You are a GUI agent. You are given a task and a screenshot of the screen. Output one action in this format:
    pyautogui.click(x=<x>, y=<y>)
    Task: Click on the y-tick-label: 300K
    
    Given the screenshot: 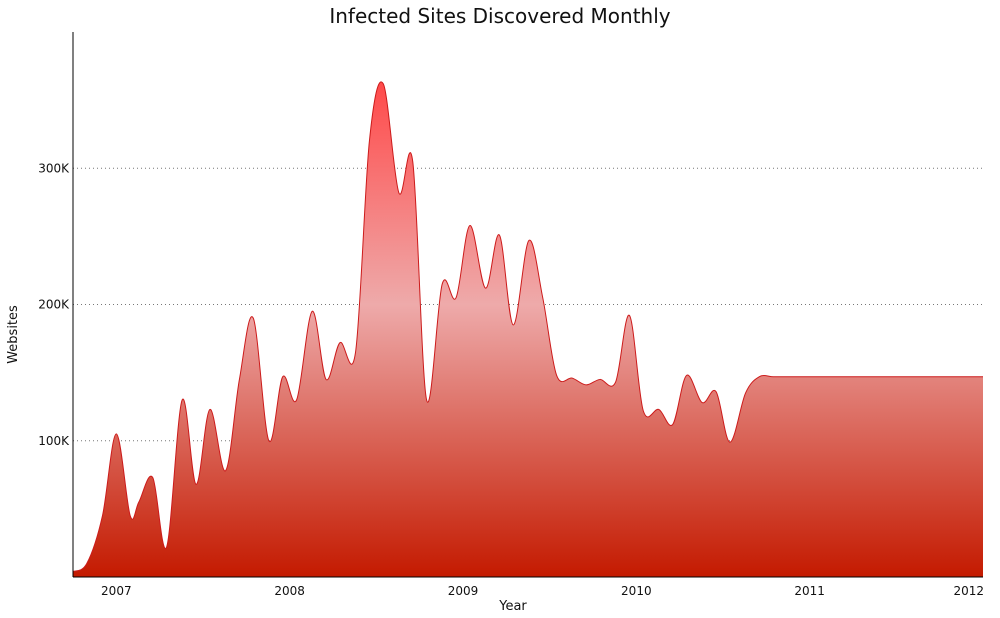 What is the action you would take?
    pyautogui.click(x=54, y=168)
    